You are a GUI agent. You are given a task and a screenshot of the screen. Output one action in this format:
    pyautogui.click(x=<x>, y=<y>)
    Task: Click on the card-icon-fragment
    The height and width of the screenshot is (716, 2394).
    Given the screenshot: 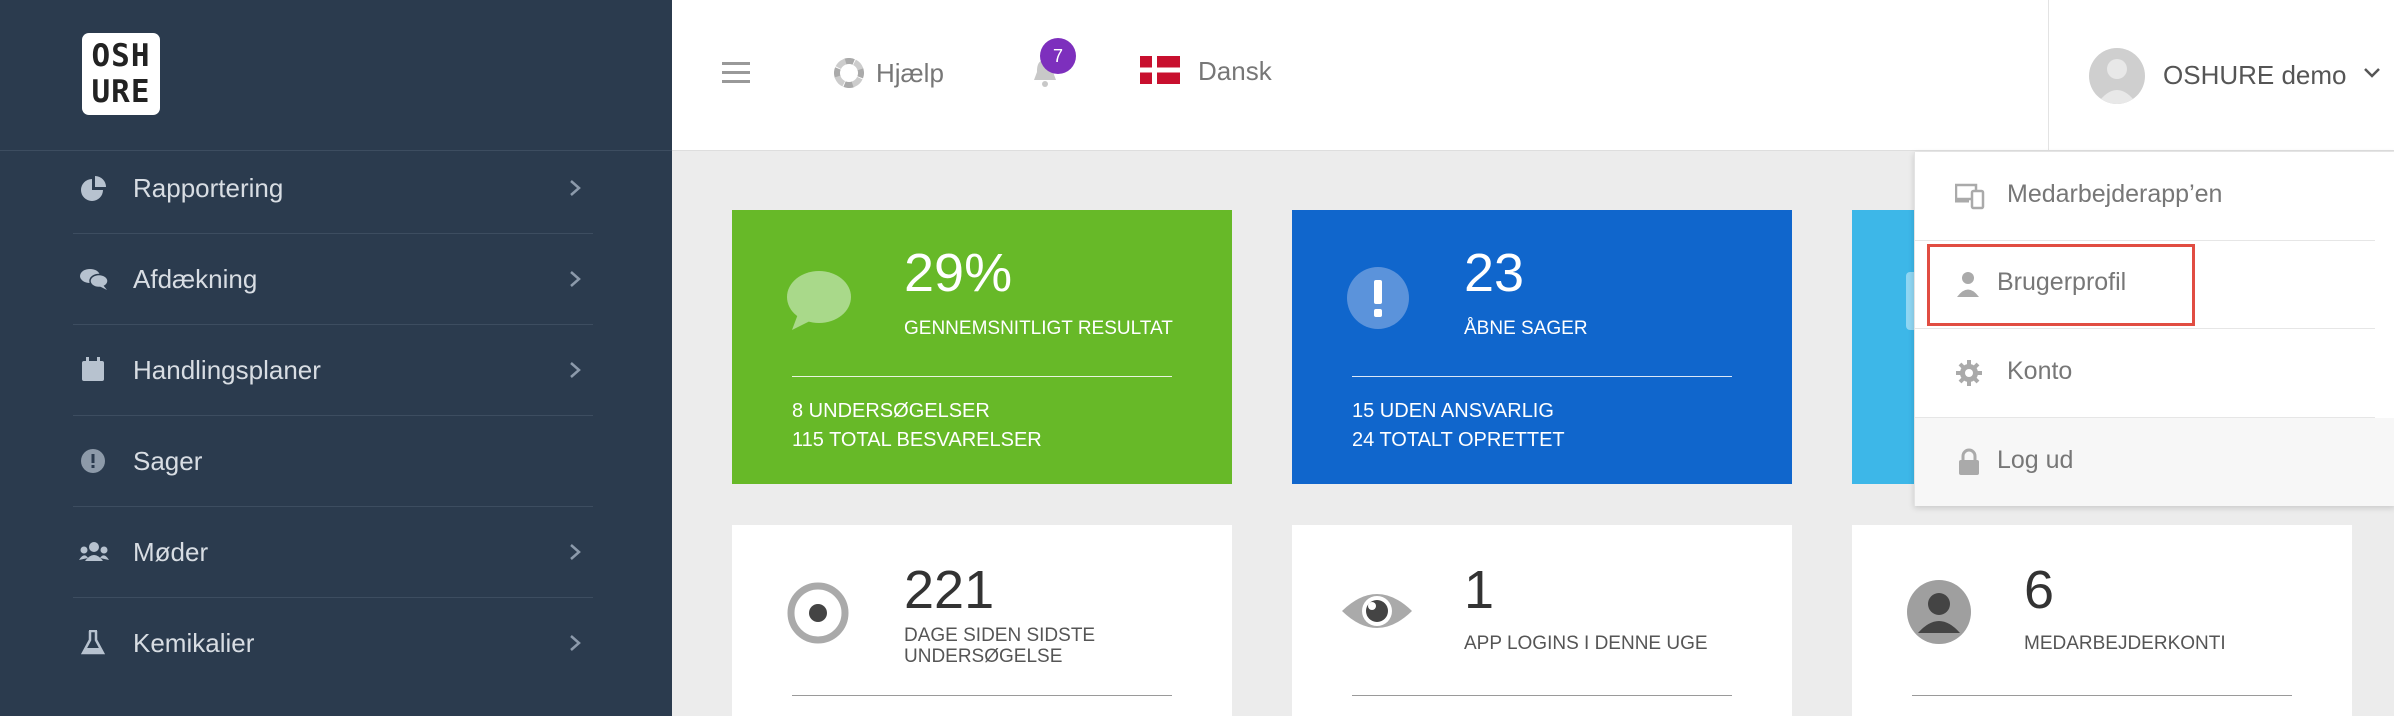 What is the action you would take?
    pyautogui.click(x=1910, y=301)
    